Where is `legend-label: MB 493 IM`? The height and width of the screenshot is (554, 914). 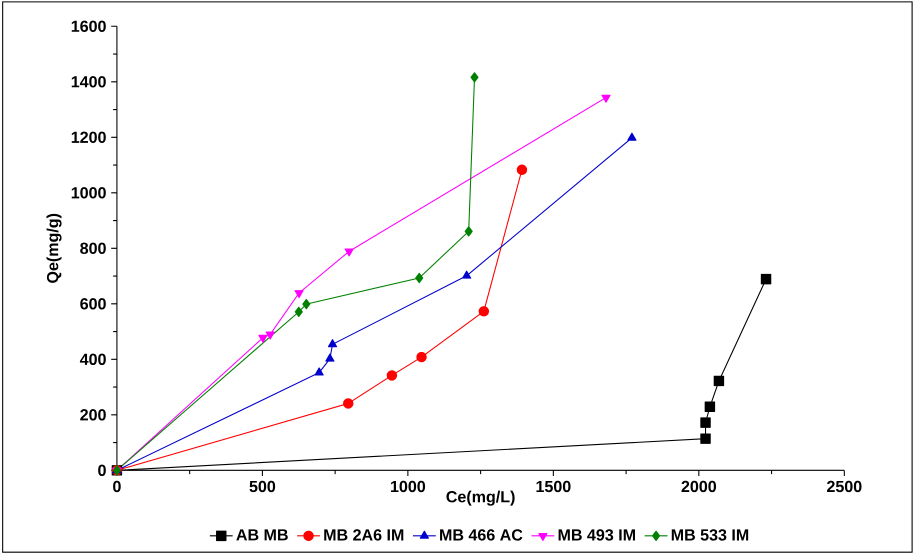
legend-label: MB 493 IM is located at coordinates (596, 535).